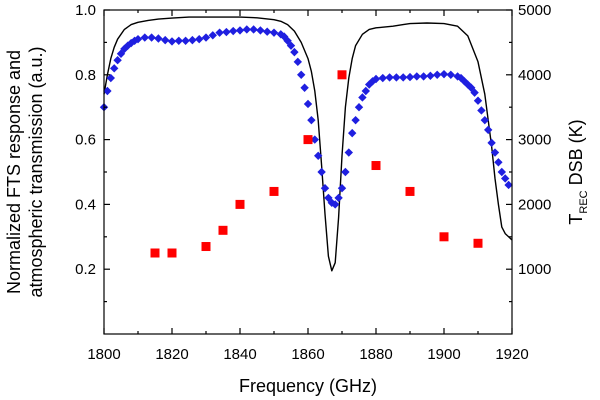 The height and width of the screenshot is (400, 600). What do you see at coordinates (171, 354) in the screenshot?
I see `x-tick-label: 1820` at bounding box center [171, 354].